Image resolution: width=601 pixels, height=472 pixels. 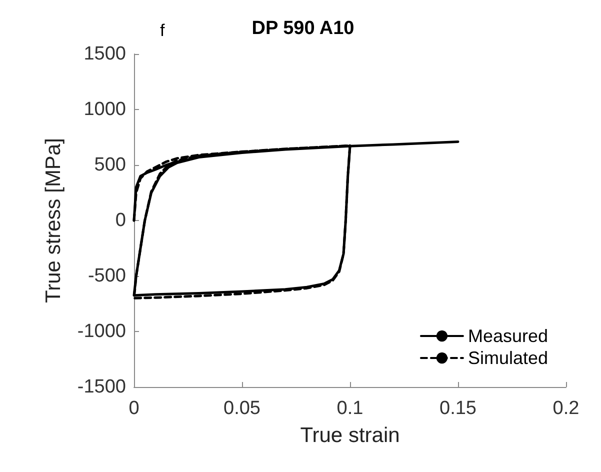 I want to click on x-tick-label: 0.15, so click(x=458, y=408).